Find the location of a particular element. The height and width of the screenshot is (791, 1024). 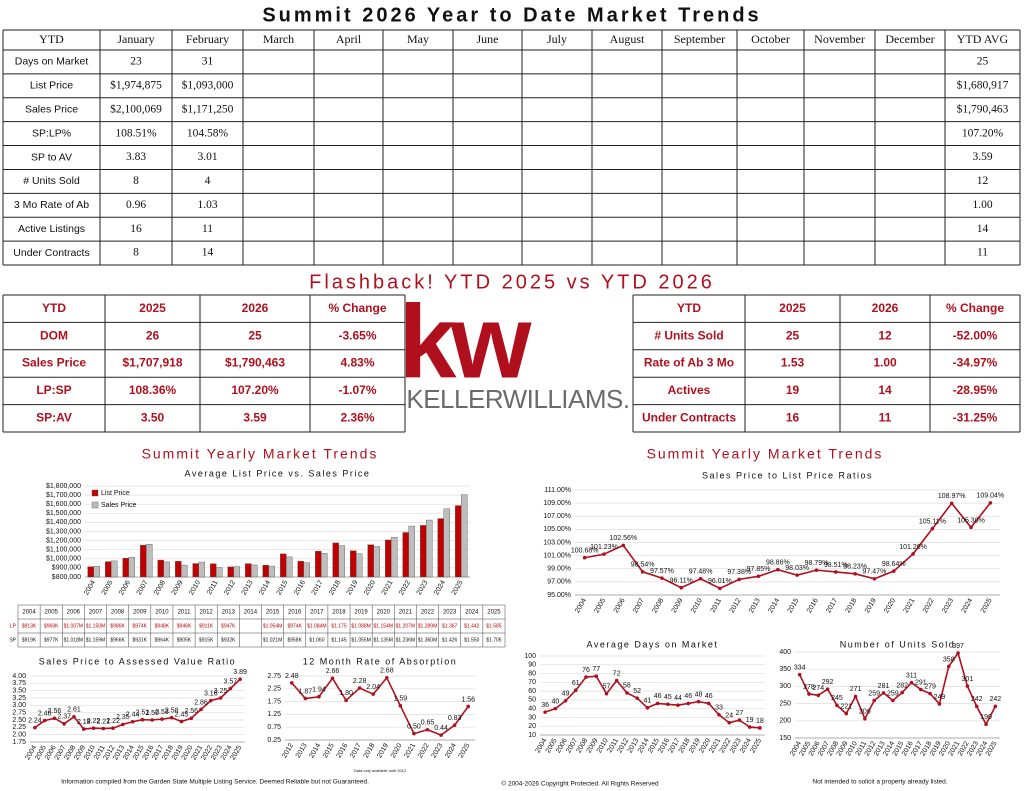

data-label: 301 is located at coordinates (968, 679).